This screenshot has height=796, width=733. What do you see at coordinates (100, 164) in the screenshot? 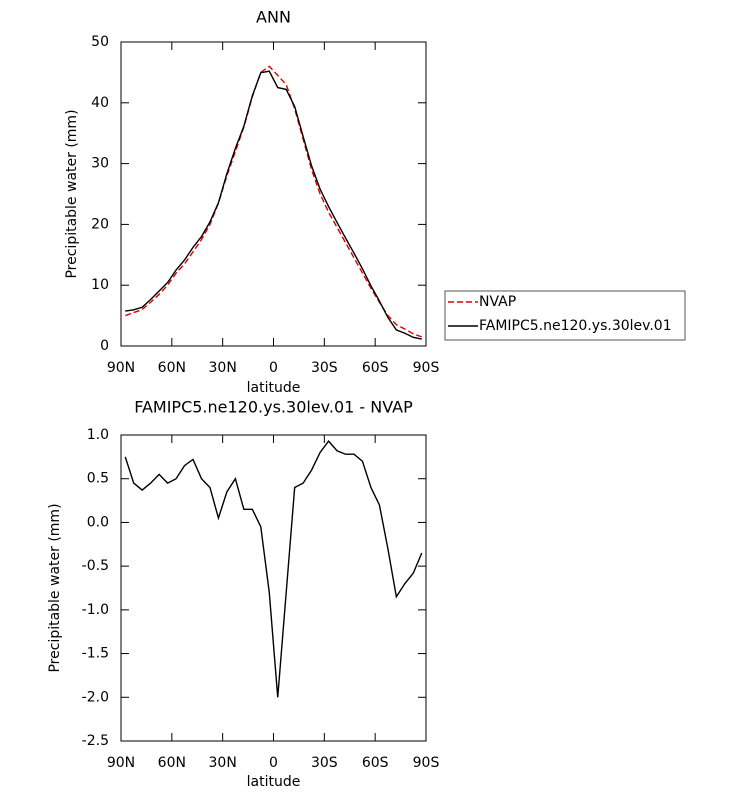
I see `y-tick-label: 30` at bounding box center [100, 164].